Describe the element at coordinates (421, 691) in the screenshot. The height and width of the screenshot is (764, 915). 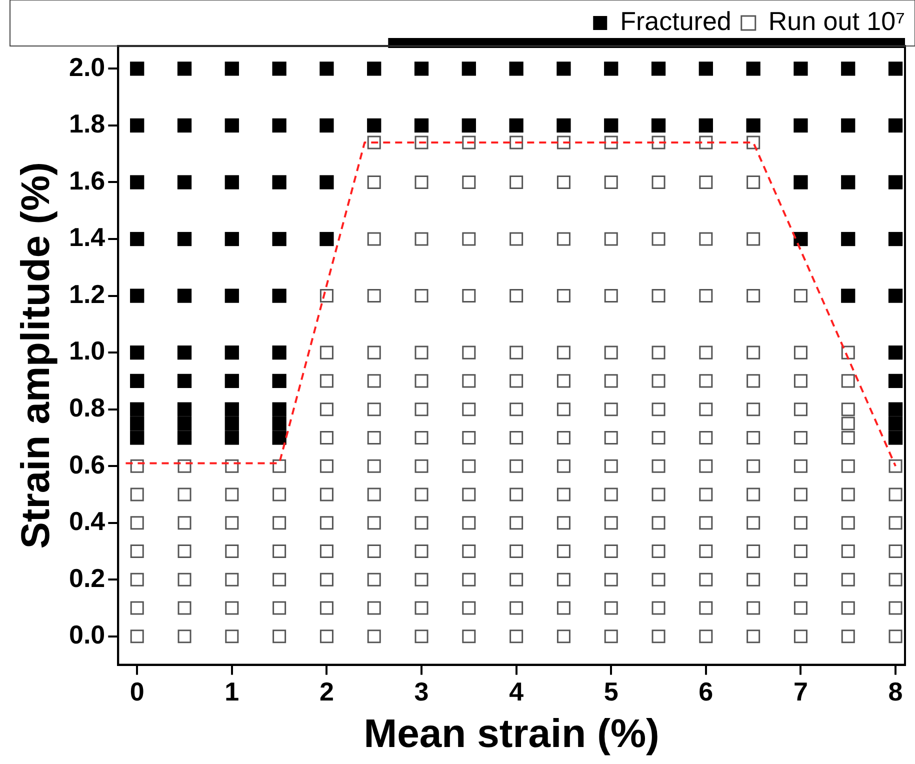
I see `x-tick-label: 3` at that location.